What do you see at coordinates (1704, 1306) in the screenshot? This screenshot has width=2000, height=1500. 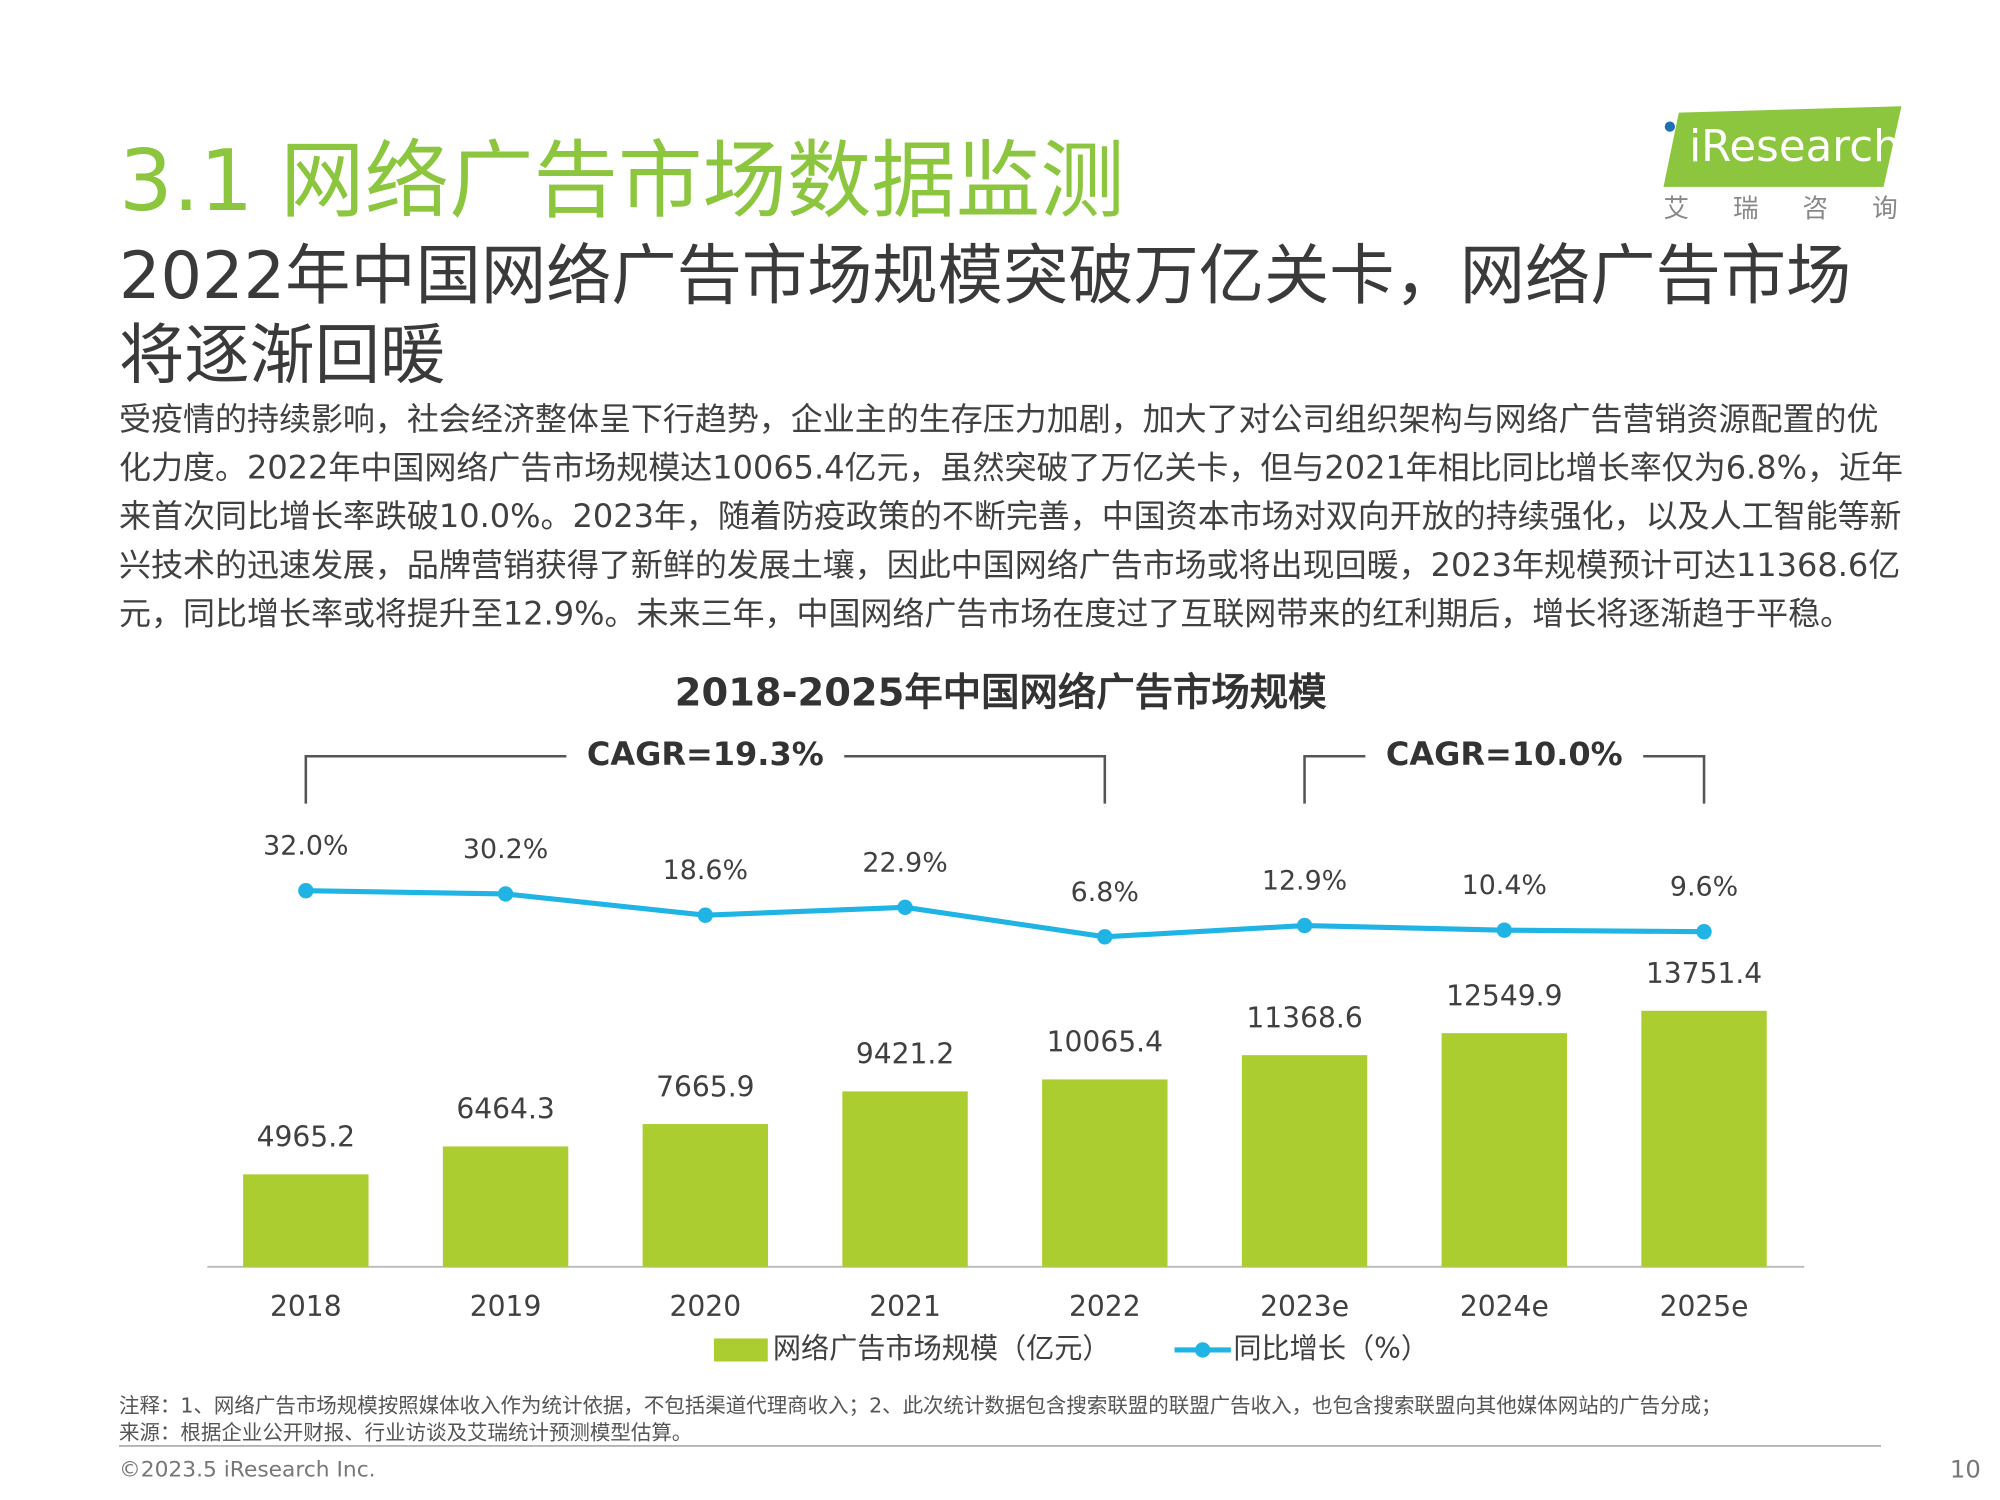 I see `x-tick-label: 2025e` at bounding box center [1704, 1306].